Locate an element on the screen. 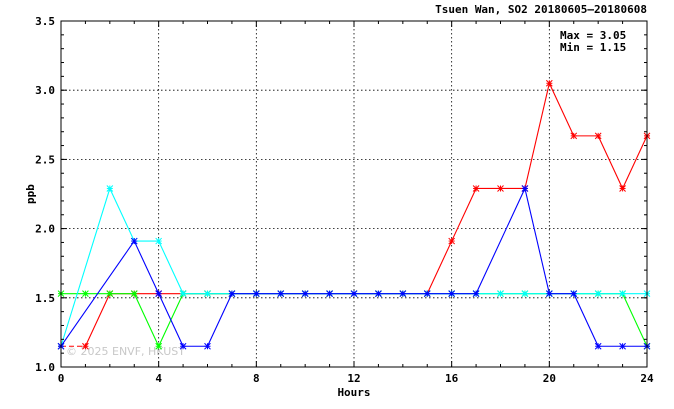 This screenshot has width=674, height=409. x-tick-label: 20 is located at coordinates (549, 378).